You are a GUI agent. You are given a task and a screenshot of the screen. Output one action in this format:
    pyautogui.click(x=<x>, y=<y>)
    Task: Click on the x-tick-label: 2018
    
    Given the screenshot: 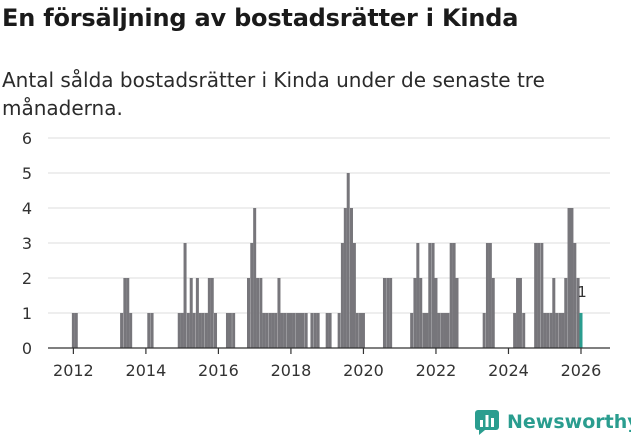 What is the action you would take?
    pyautogui.click(x=291, y=370)
    